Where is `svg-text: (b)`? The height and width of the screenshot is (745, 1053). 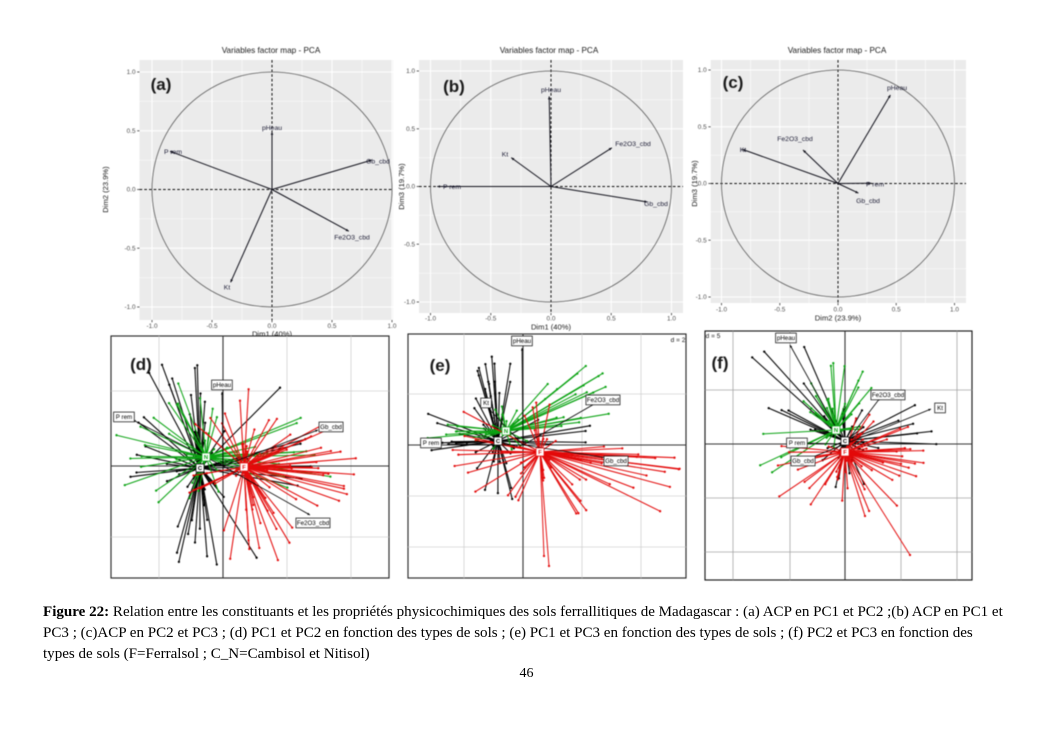
svg-text: (b) is located at coordinates (454, 86).